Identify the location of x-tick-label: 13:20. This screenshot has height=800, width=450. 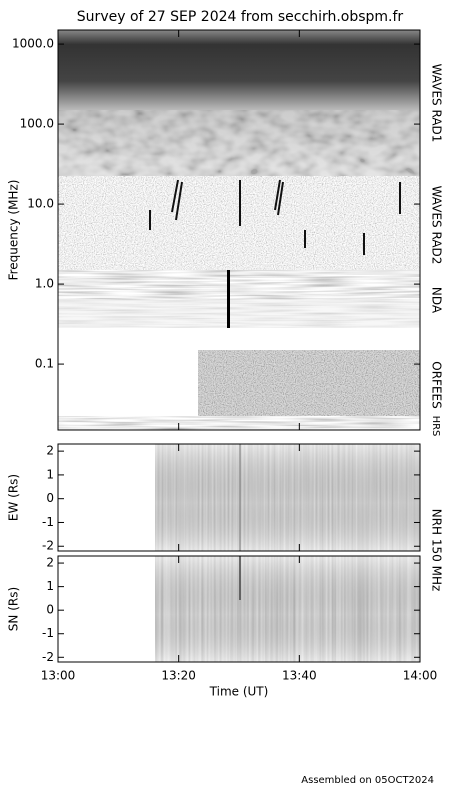
(178, 676).